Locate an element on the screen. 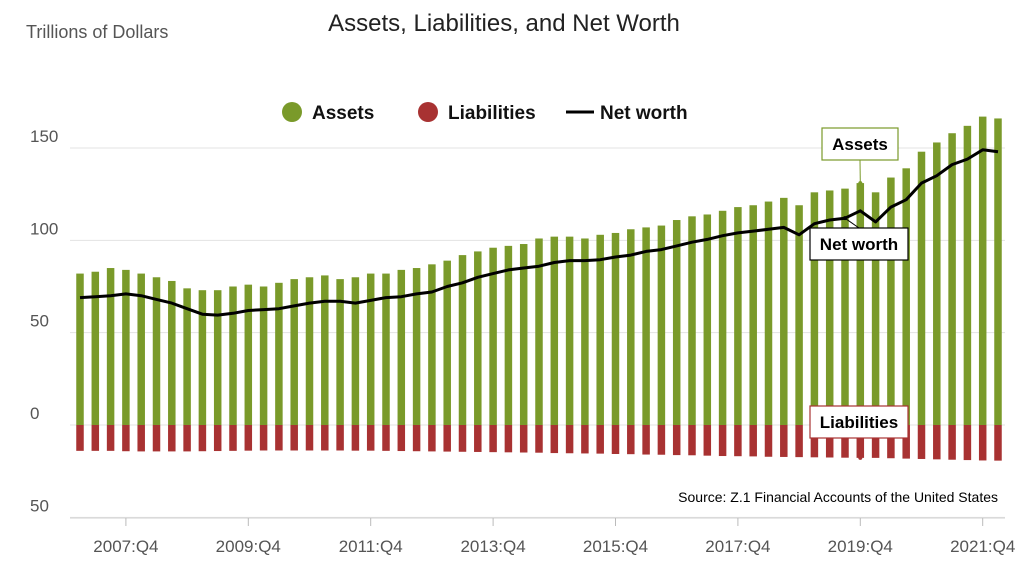 The height and width of the screenshot is (564, 1024). annotation-label-2: Liabilities is located at coordinates (859, 422).